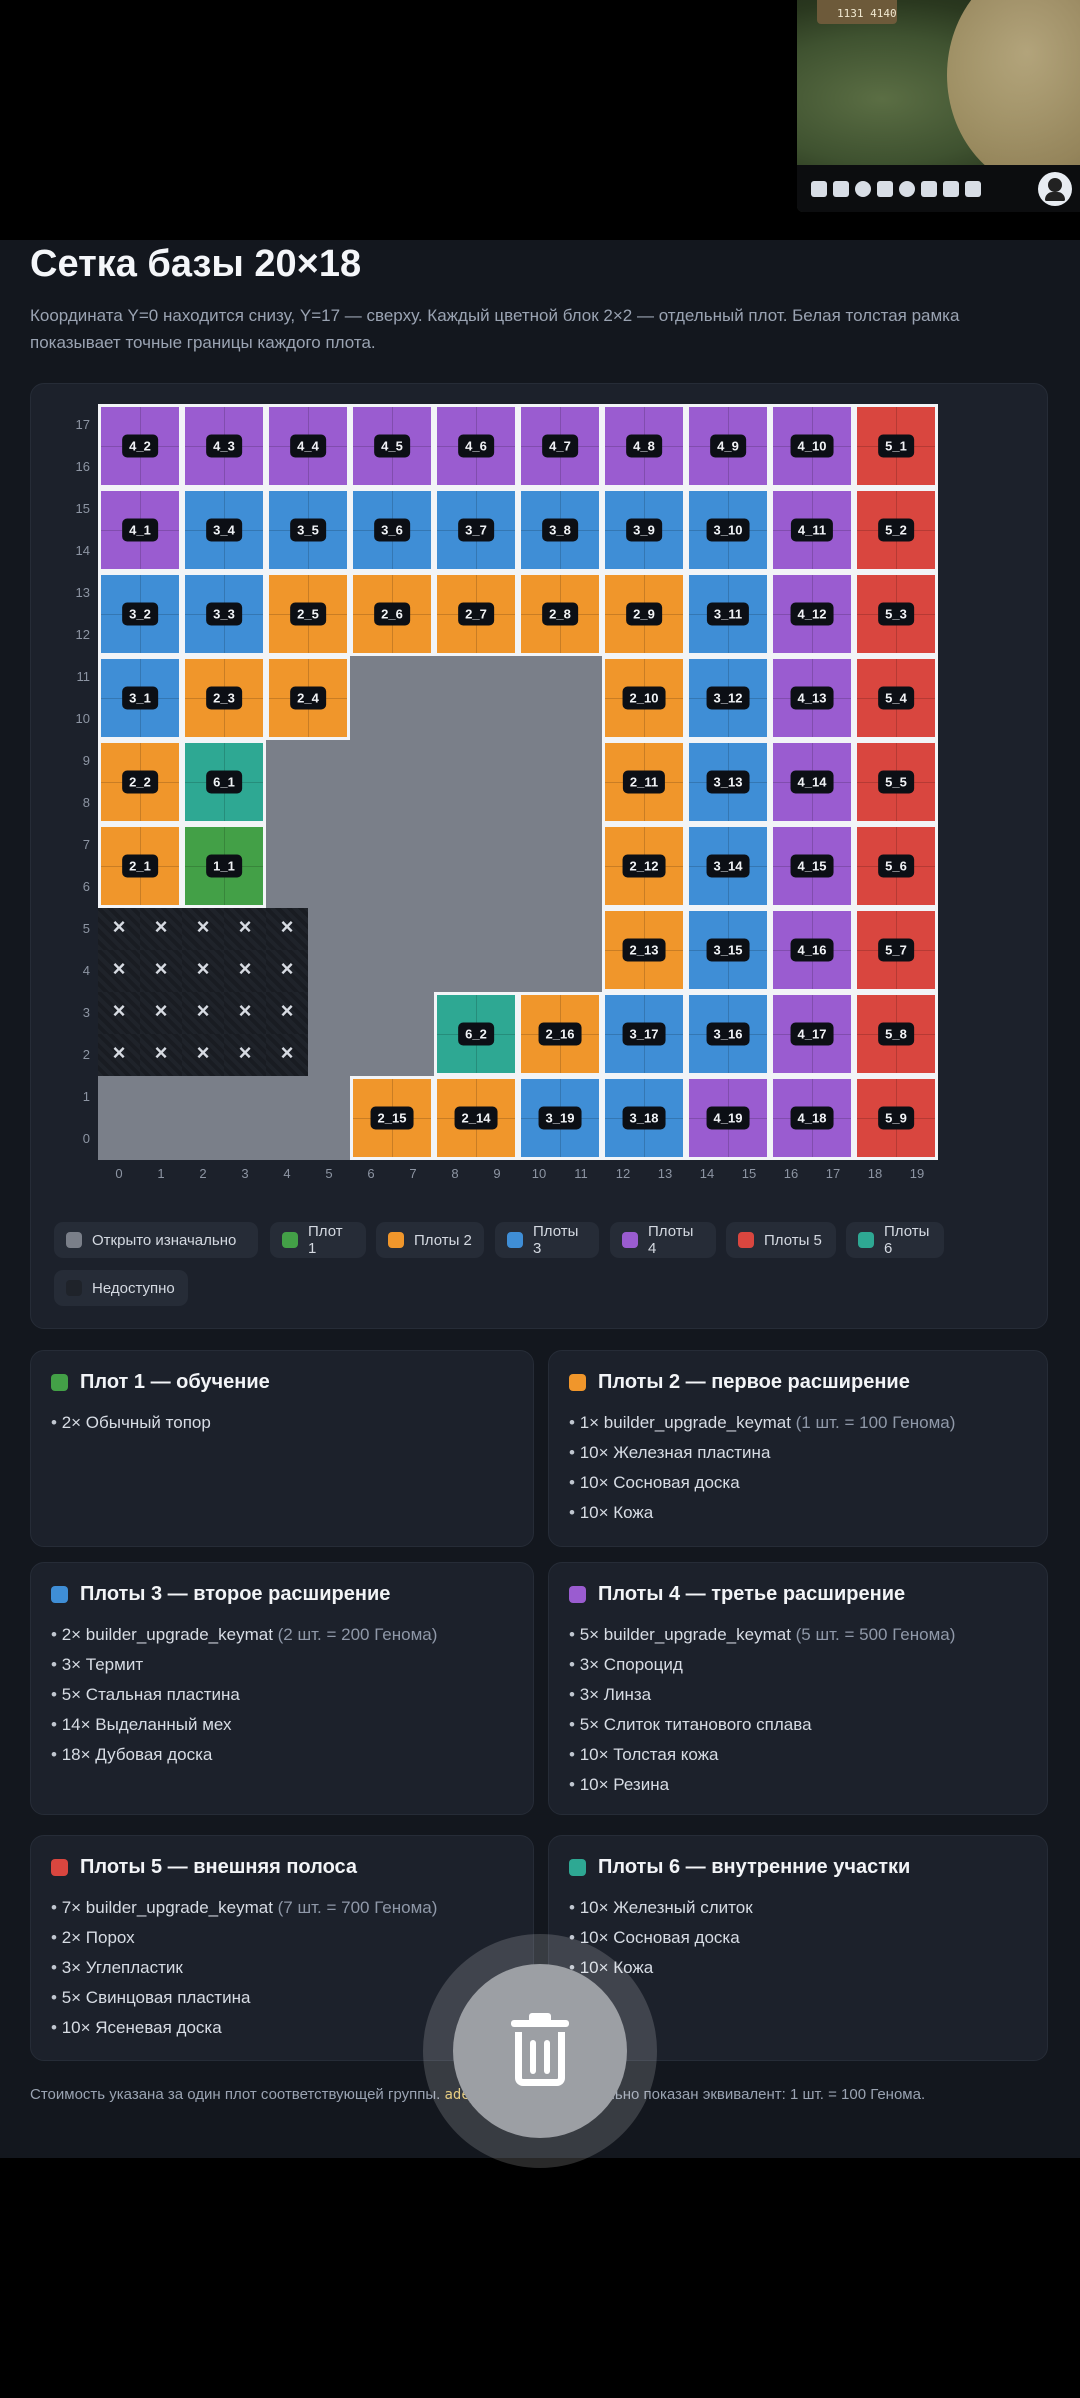 Image resolution: width=1080 pixels, height=2398 pixels. What do you see at coordinates (812, 614) in the screenshot?
I see `plot-4_12: 4_12` at bounding box center [812, 614].